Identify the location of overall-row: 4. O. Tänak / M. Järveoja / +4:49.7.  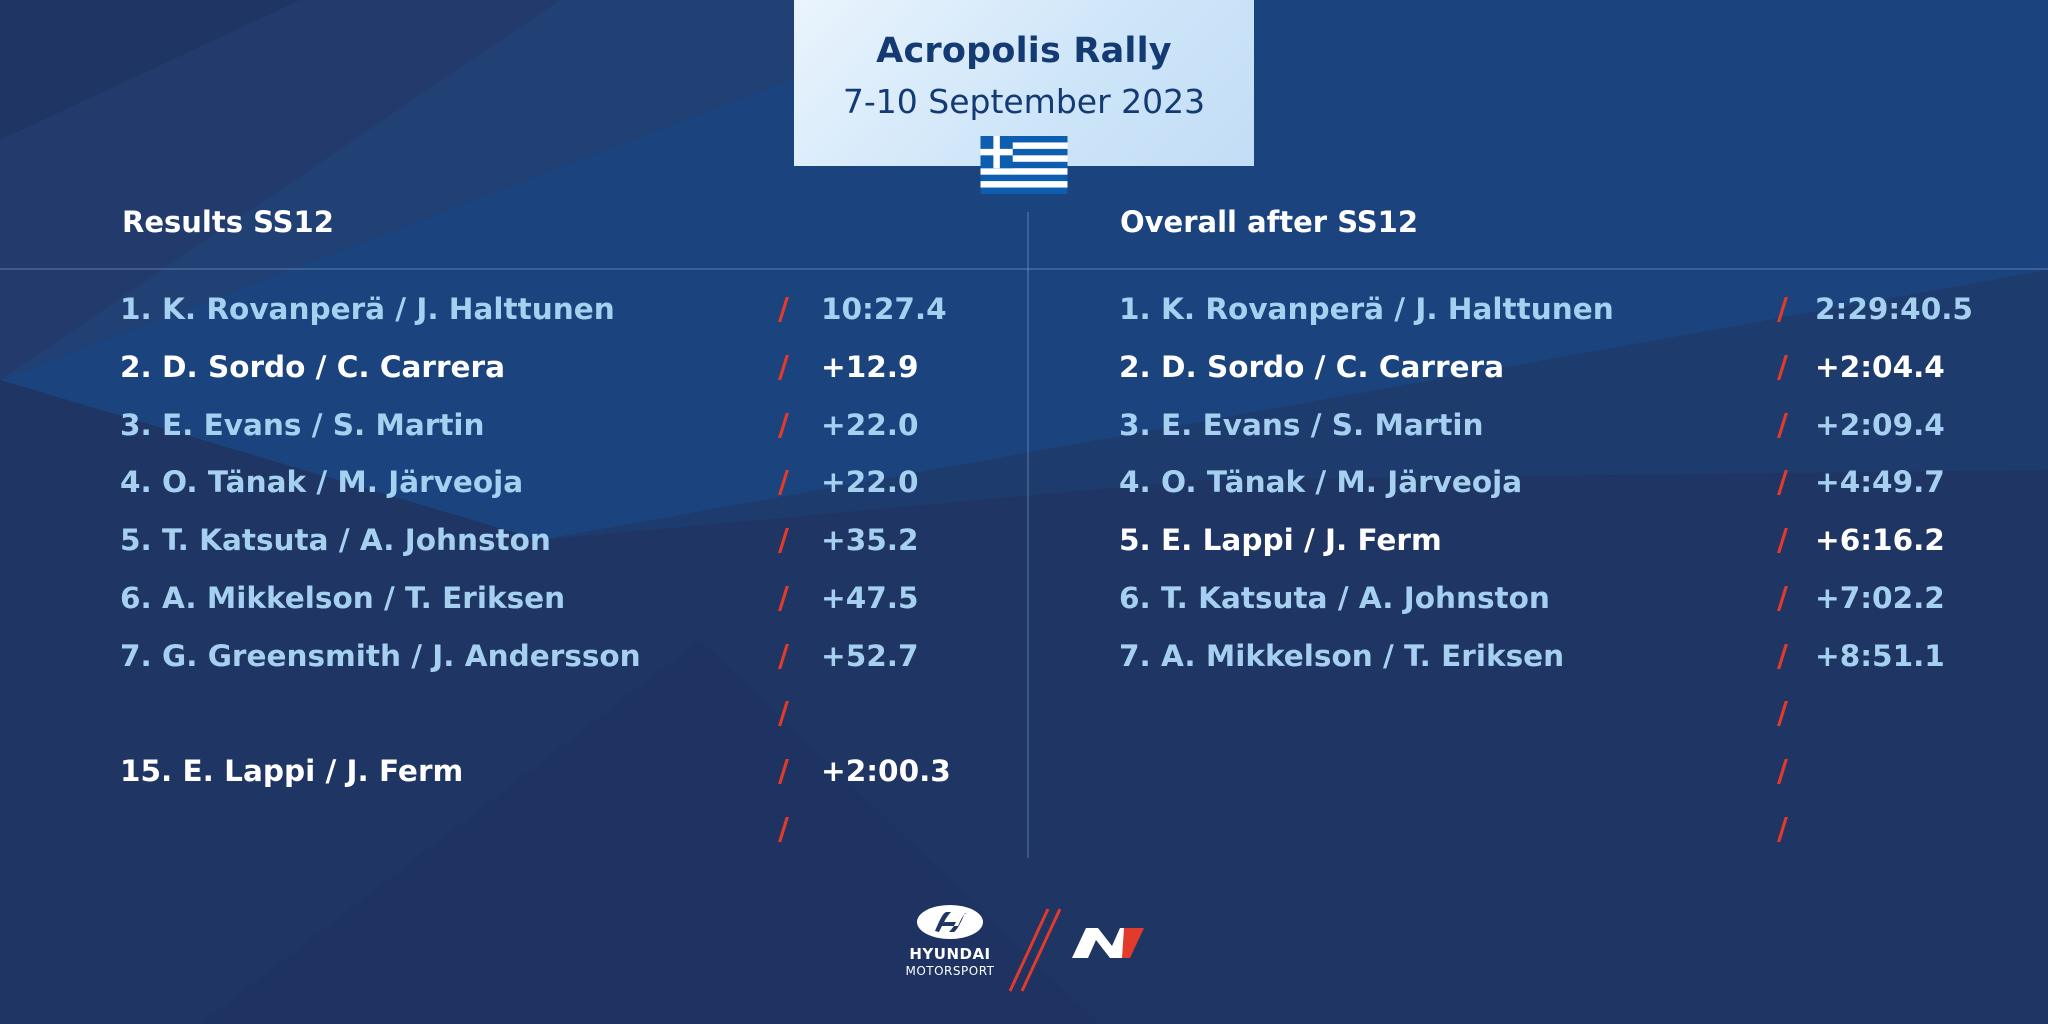
(1569, 483).